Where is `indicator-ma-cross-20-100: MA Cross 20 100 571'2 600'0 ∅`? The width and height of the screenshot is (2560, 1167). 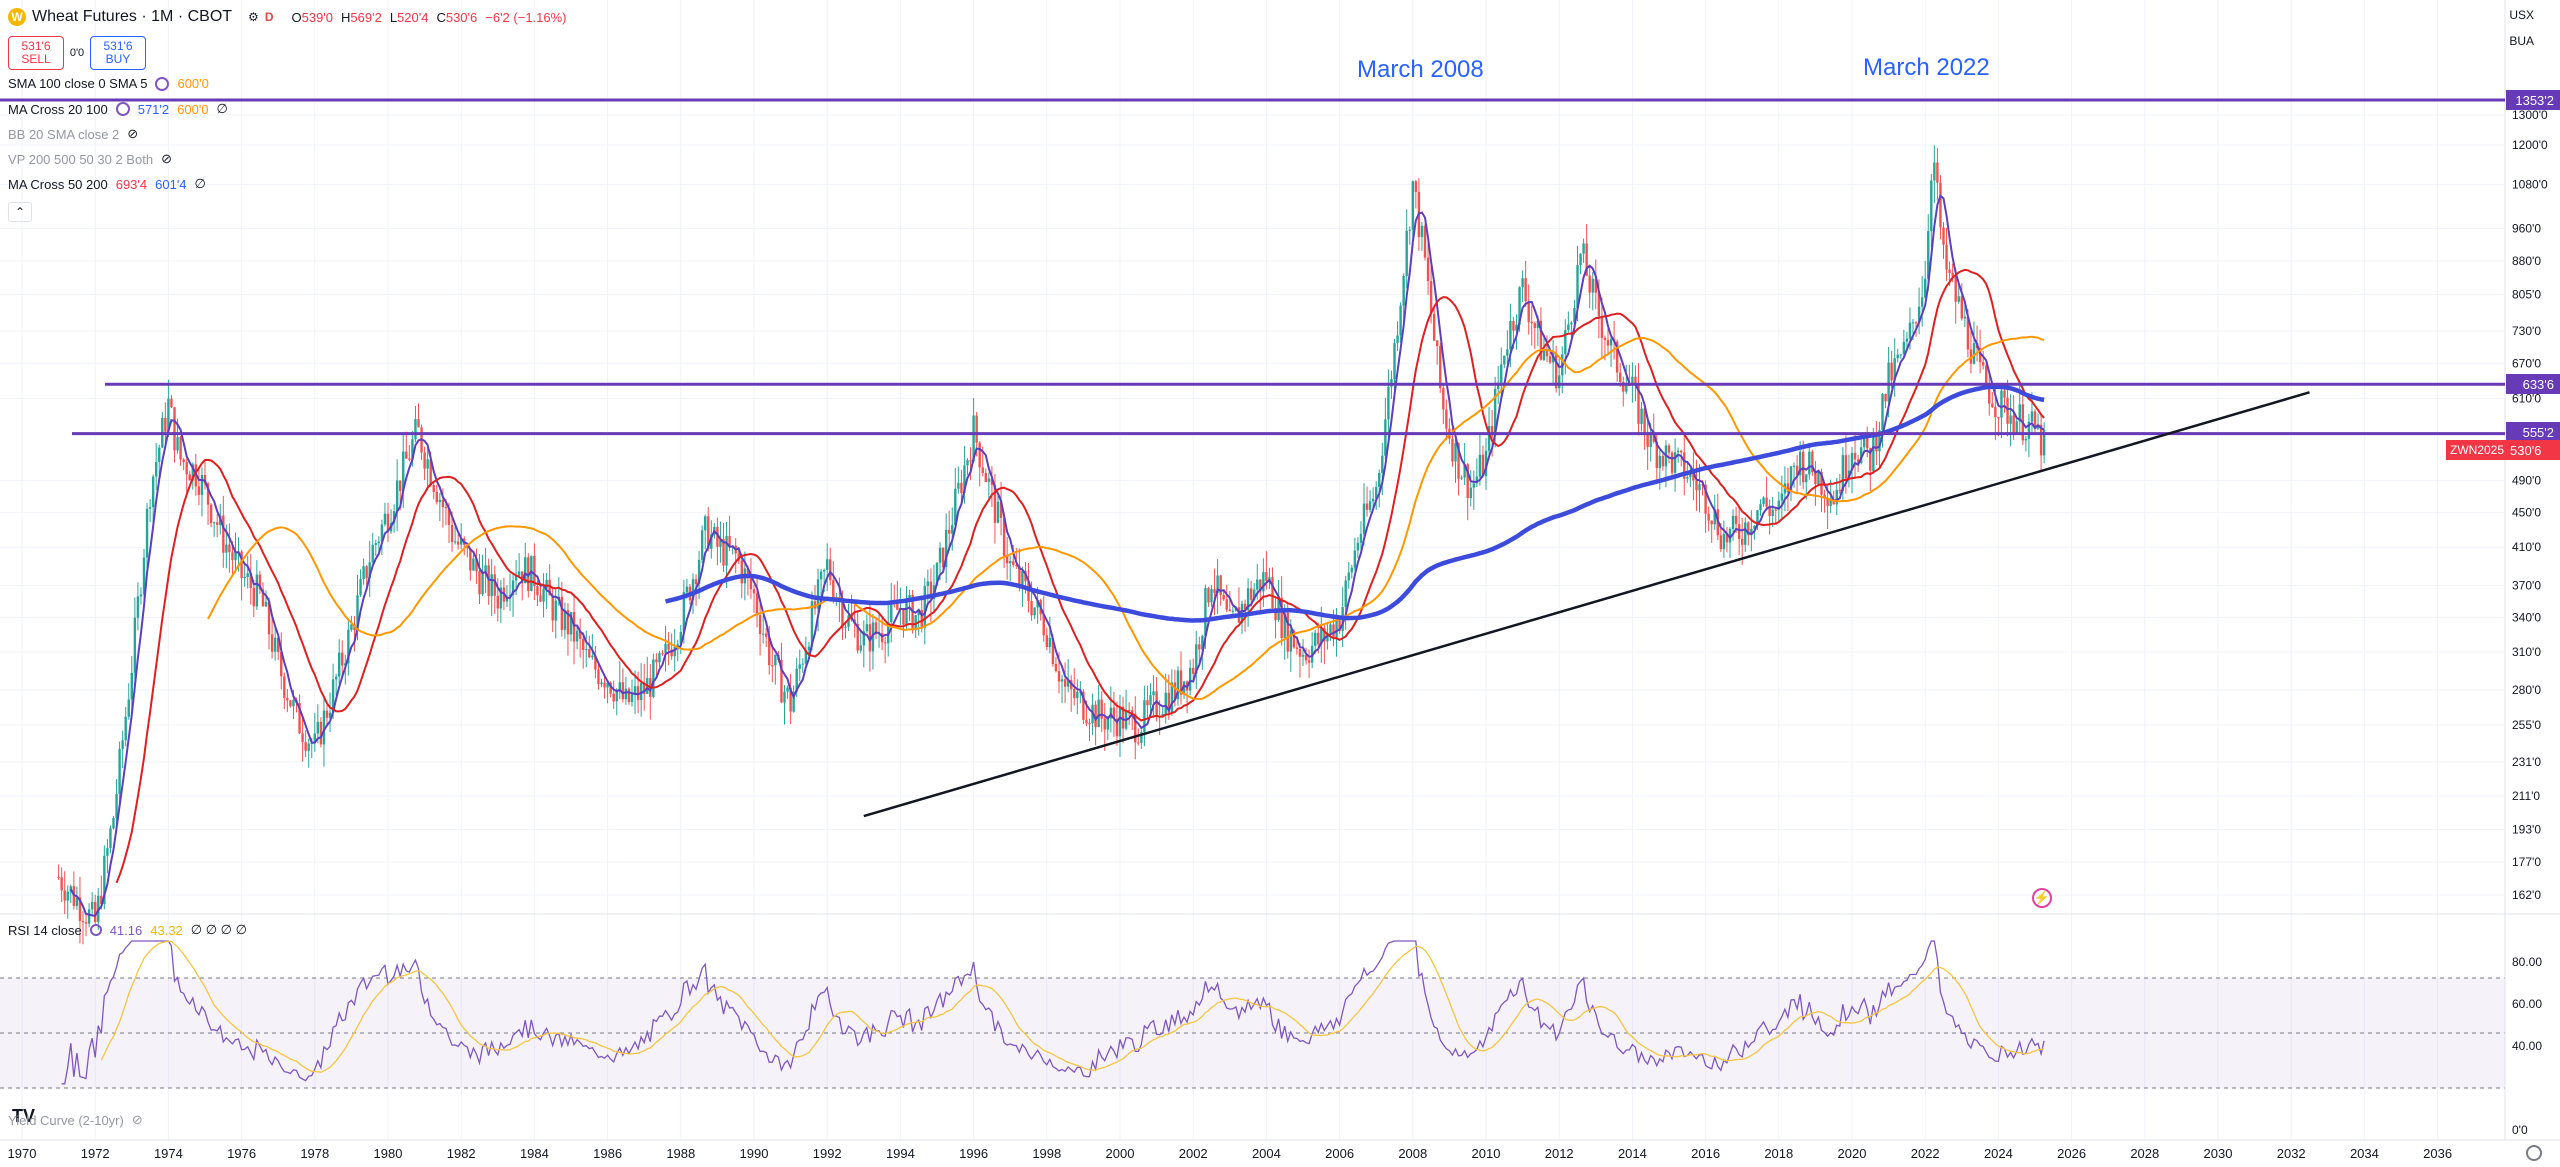 indicator-ma-cross-20-100: MA Cross 20 100 571'2 600'0 ∅ is located at coordinates (118, 109).